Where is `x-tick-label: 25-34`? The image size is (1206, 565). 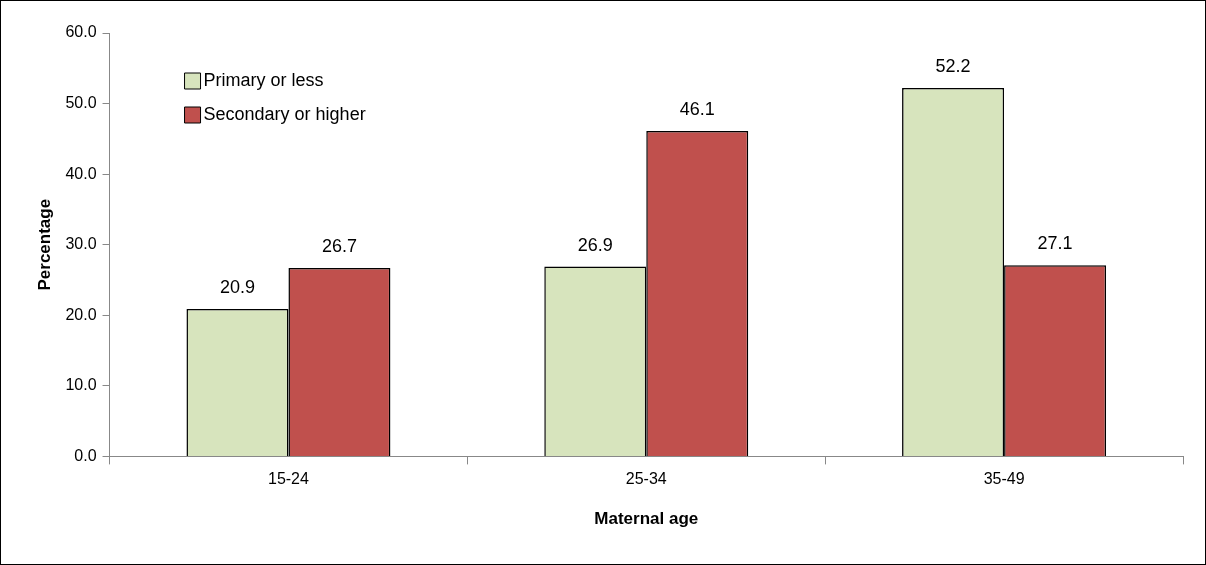 x-tick-label: 25-34 is located at coordinates (646, 479).